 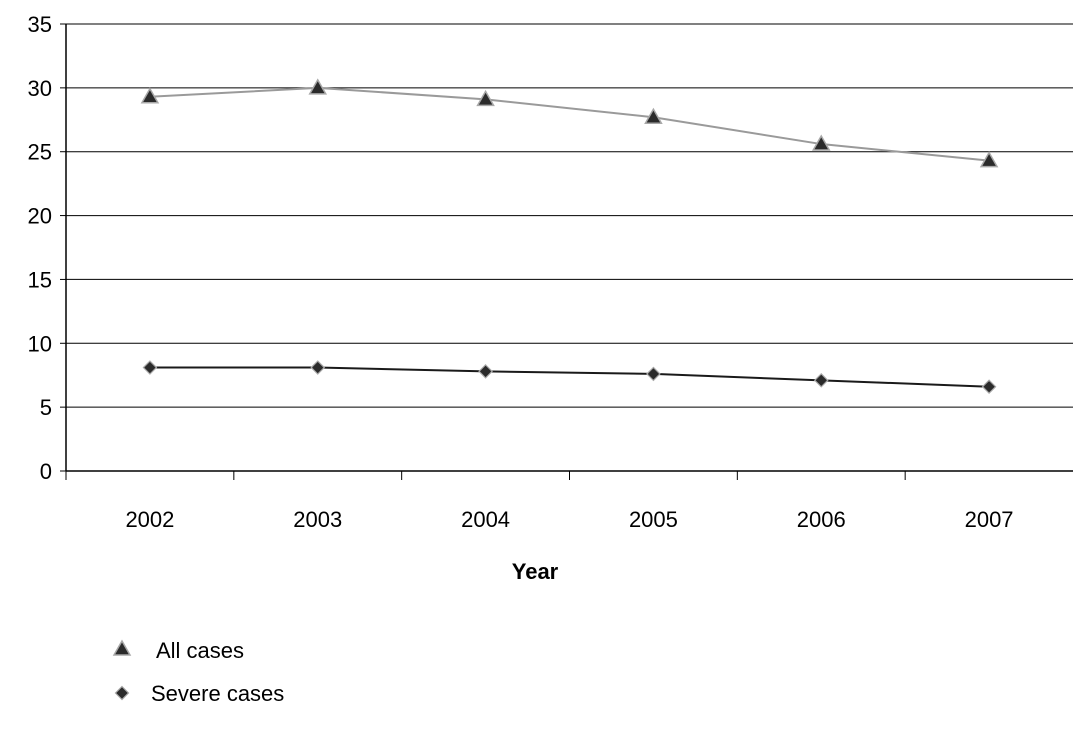 I want to click on x-axis-title: Year, so click(x=535, y=571).